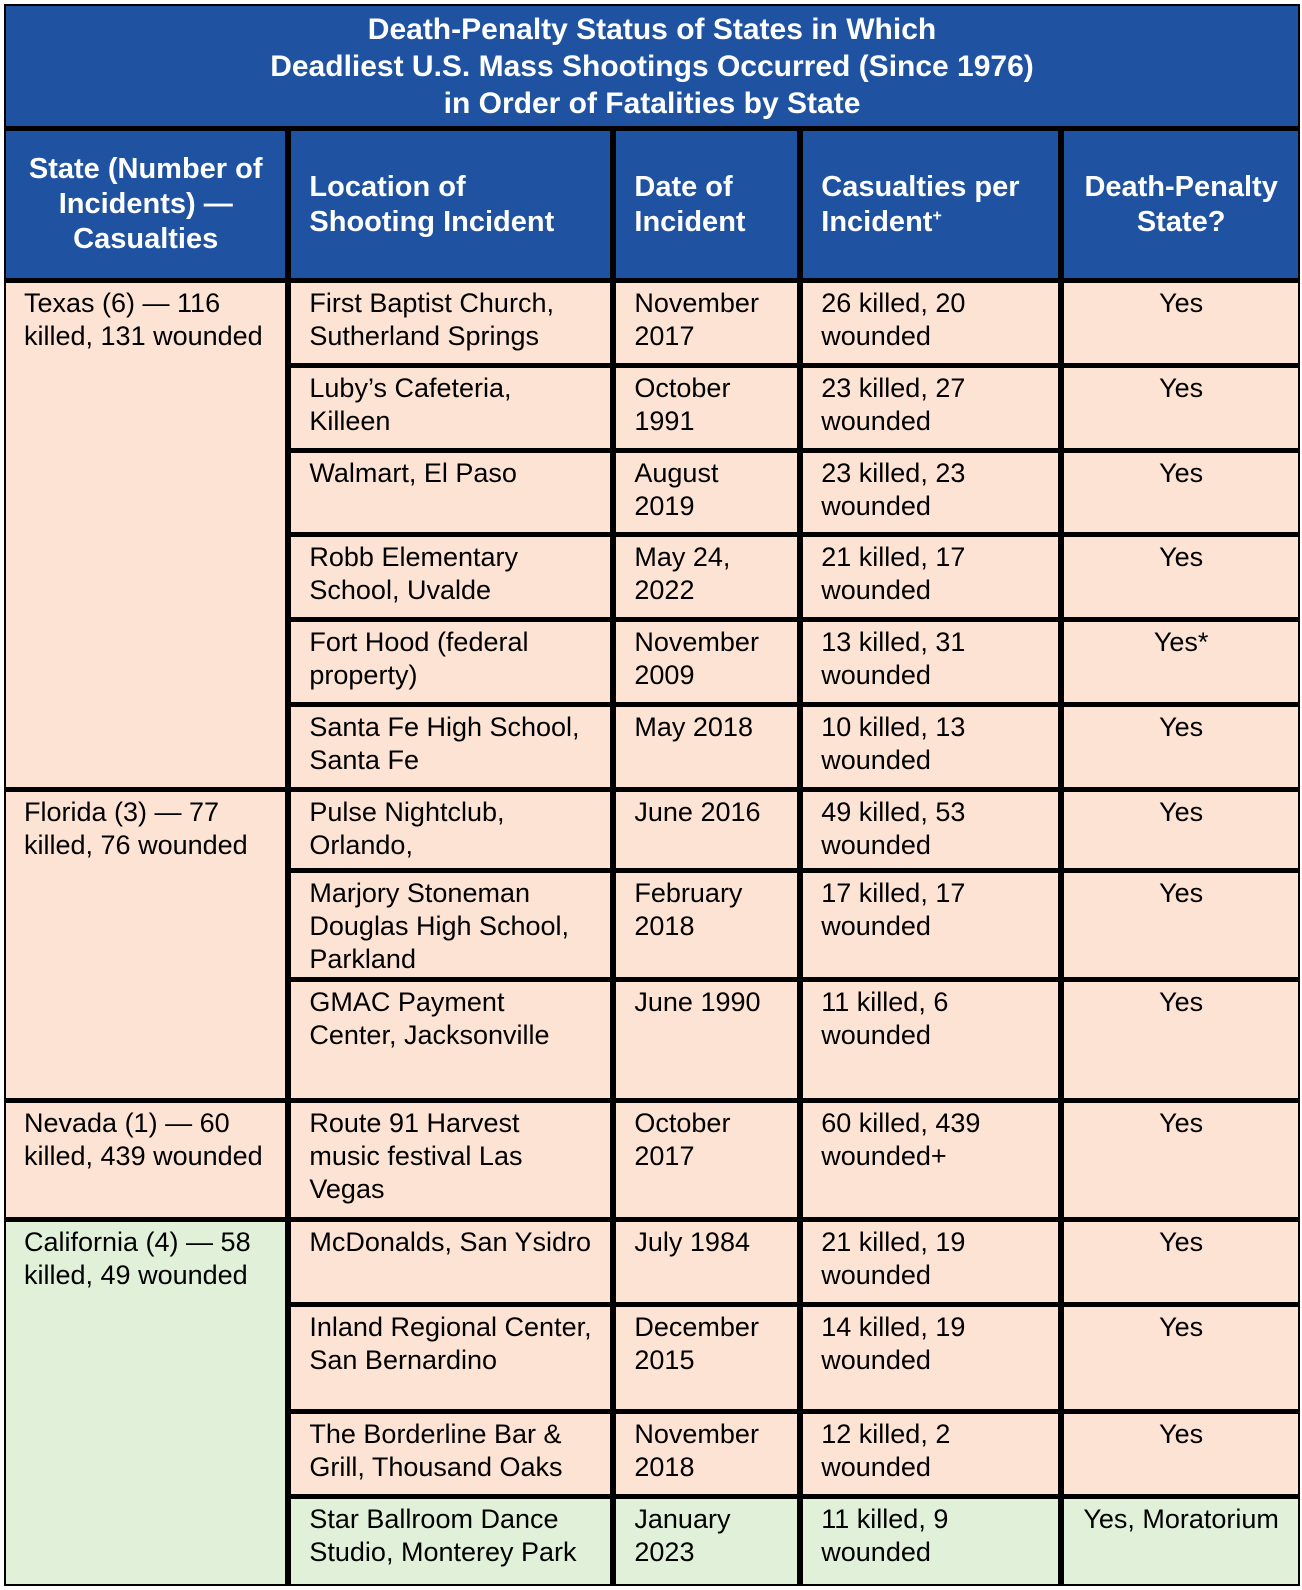 The width and height of the screenshot is (1302, 1590). Describe the element at coordinates (710, 749) in the screenshot. I see `date-cell: May 2018` at that location.